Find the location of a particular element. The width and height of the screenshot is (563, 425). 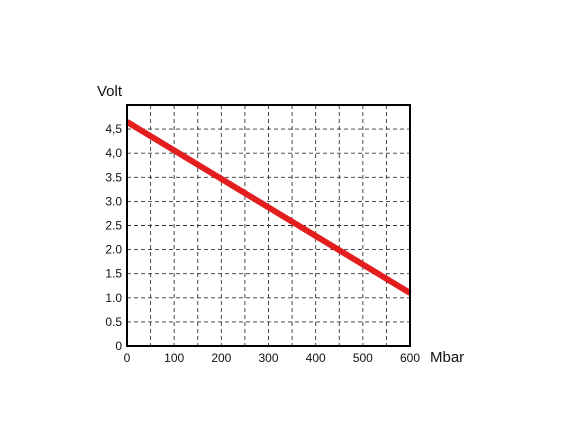

x-tick-label: 500 is located at coordinates (363, 358).